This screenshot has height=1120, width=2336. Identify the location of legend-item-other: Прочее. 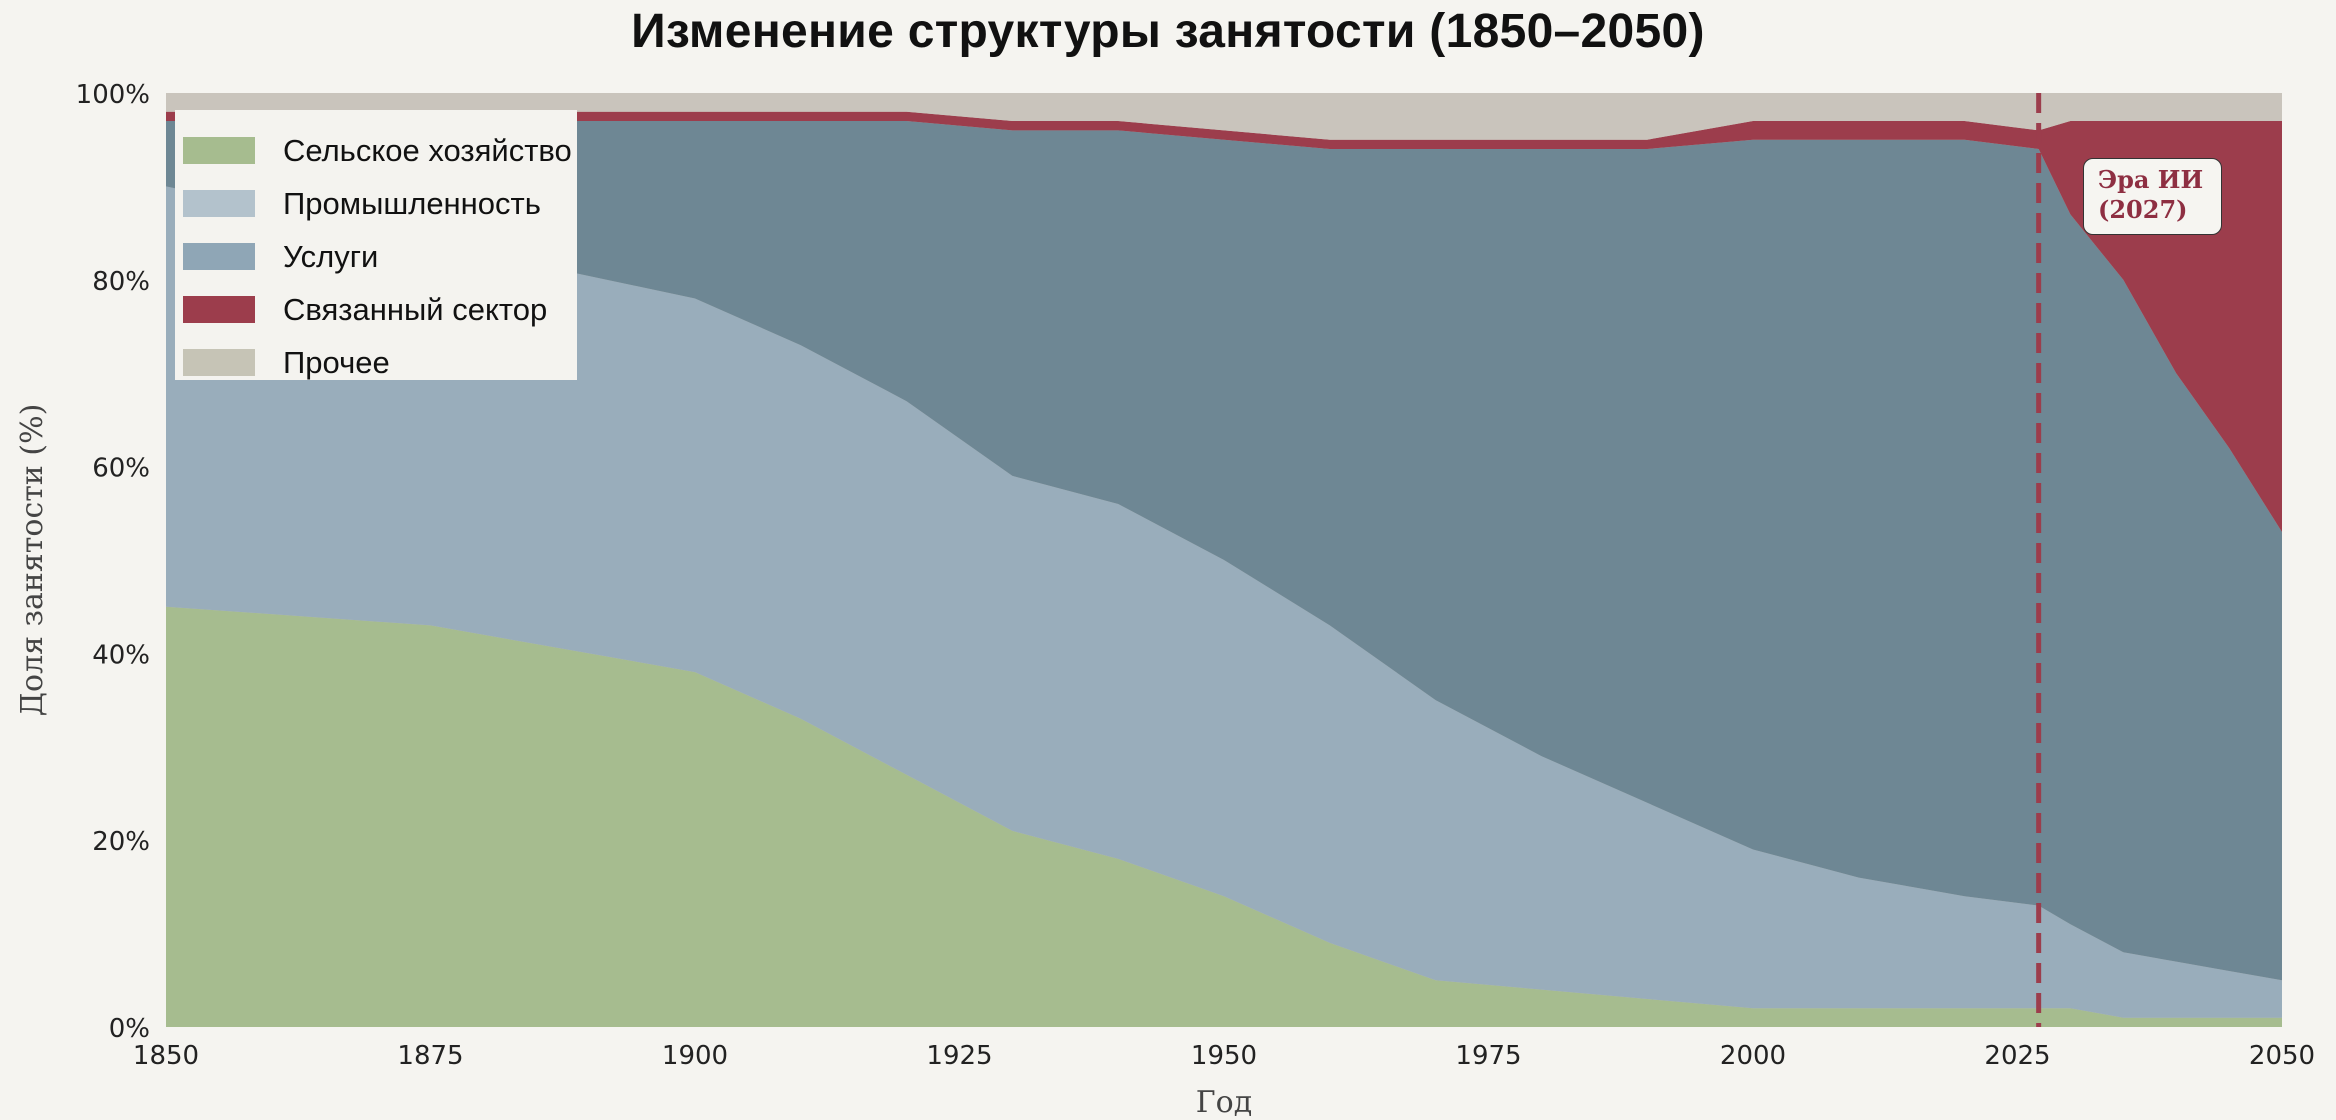
(380, 362).